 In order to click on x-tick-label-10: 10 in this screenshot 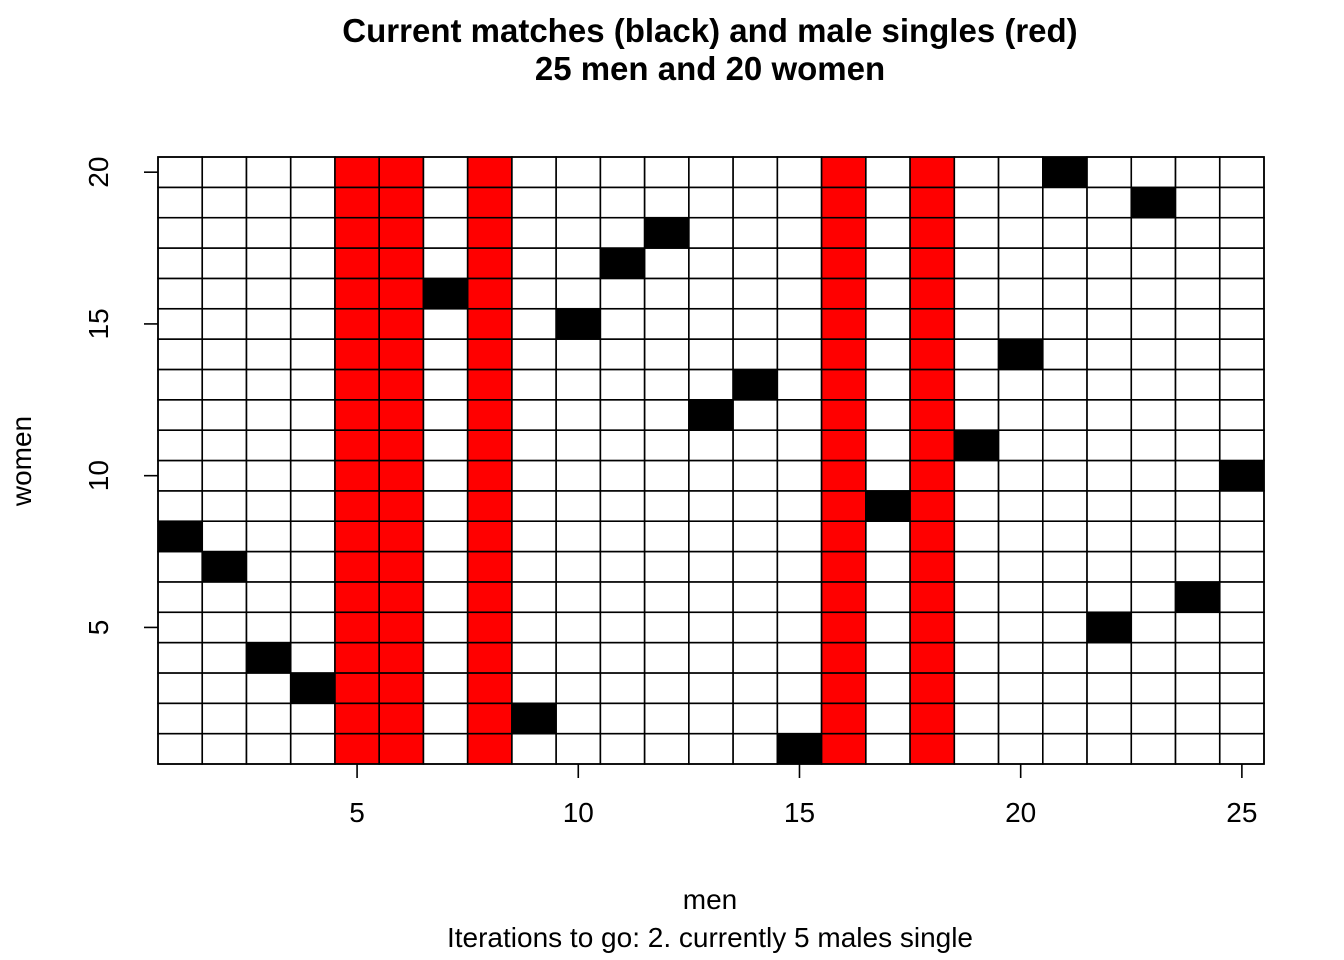, I will do `click(578, 812)`.